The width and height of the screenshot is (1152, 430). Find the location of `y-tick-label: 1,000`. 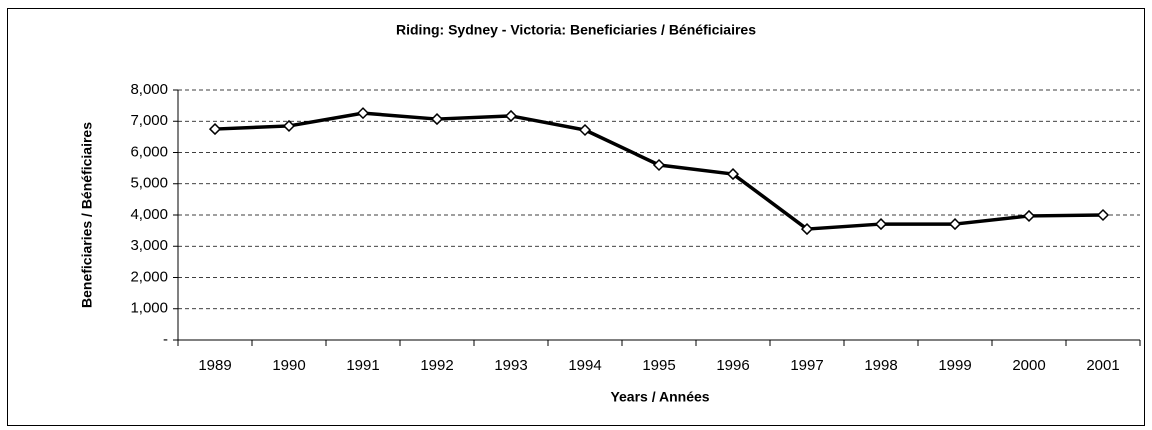

y-tick-label: 1,000 is located at coordinates (149, 308).